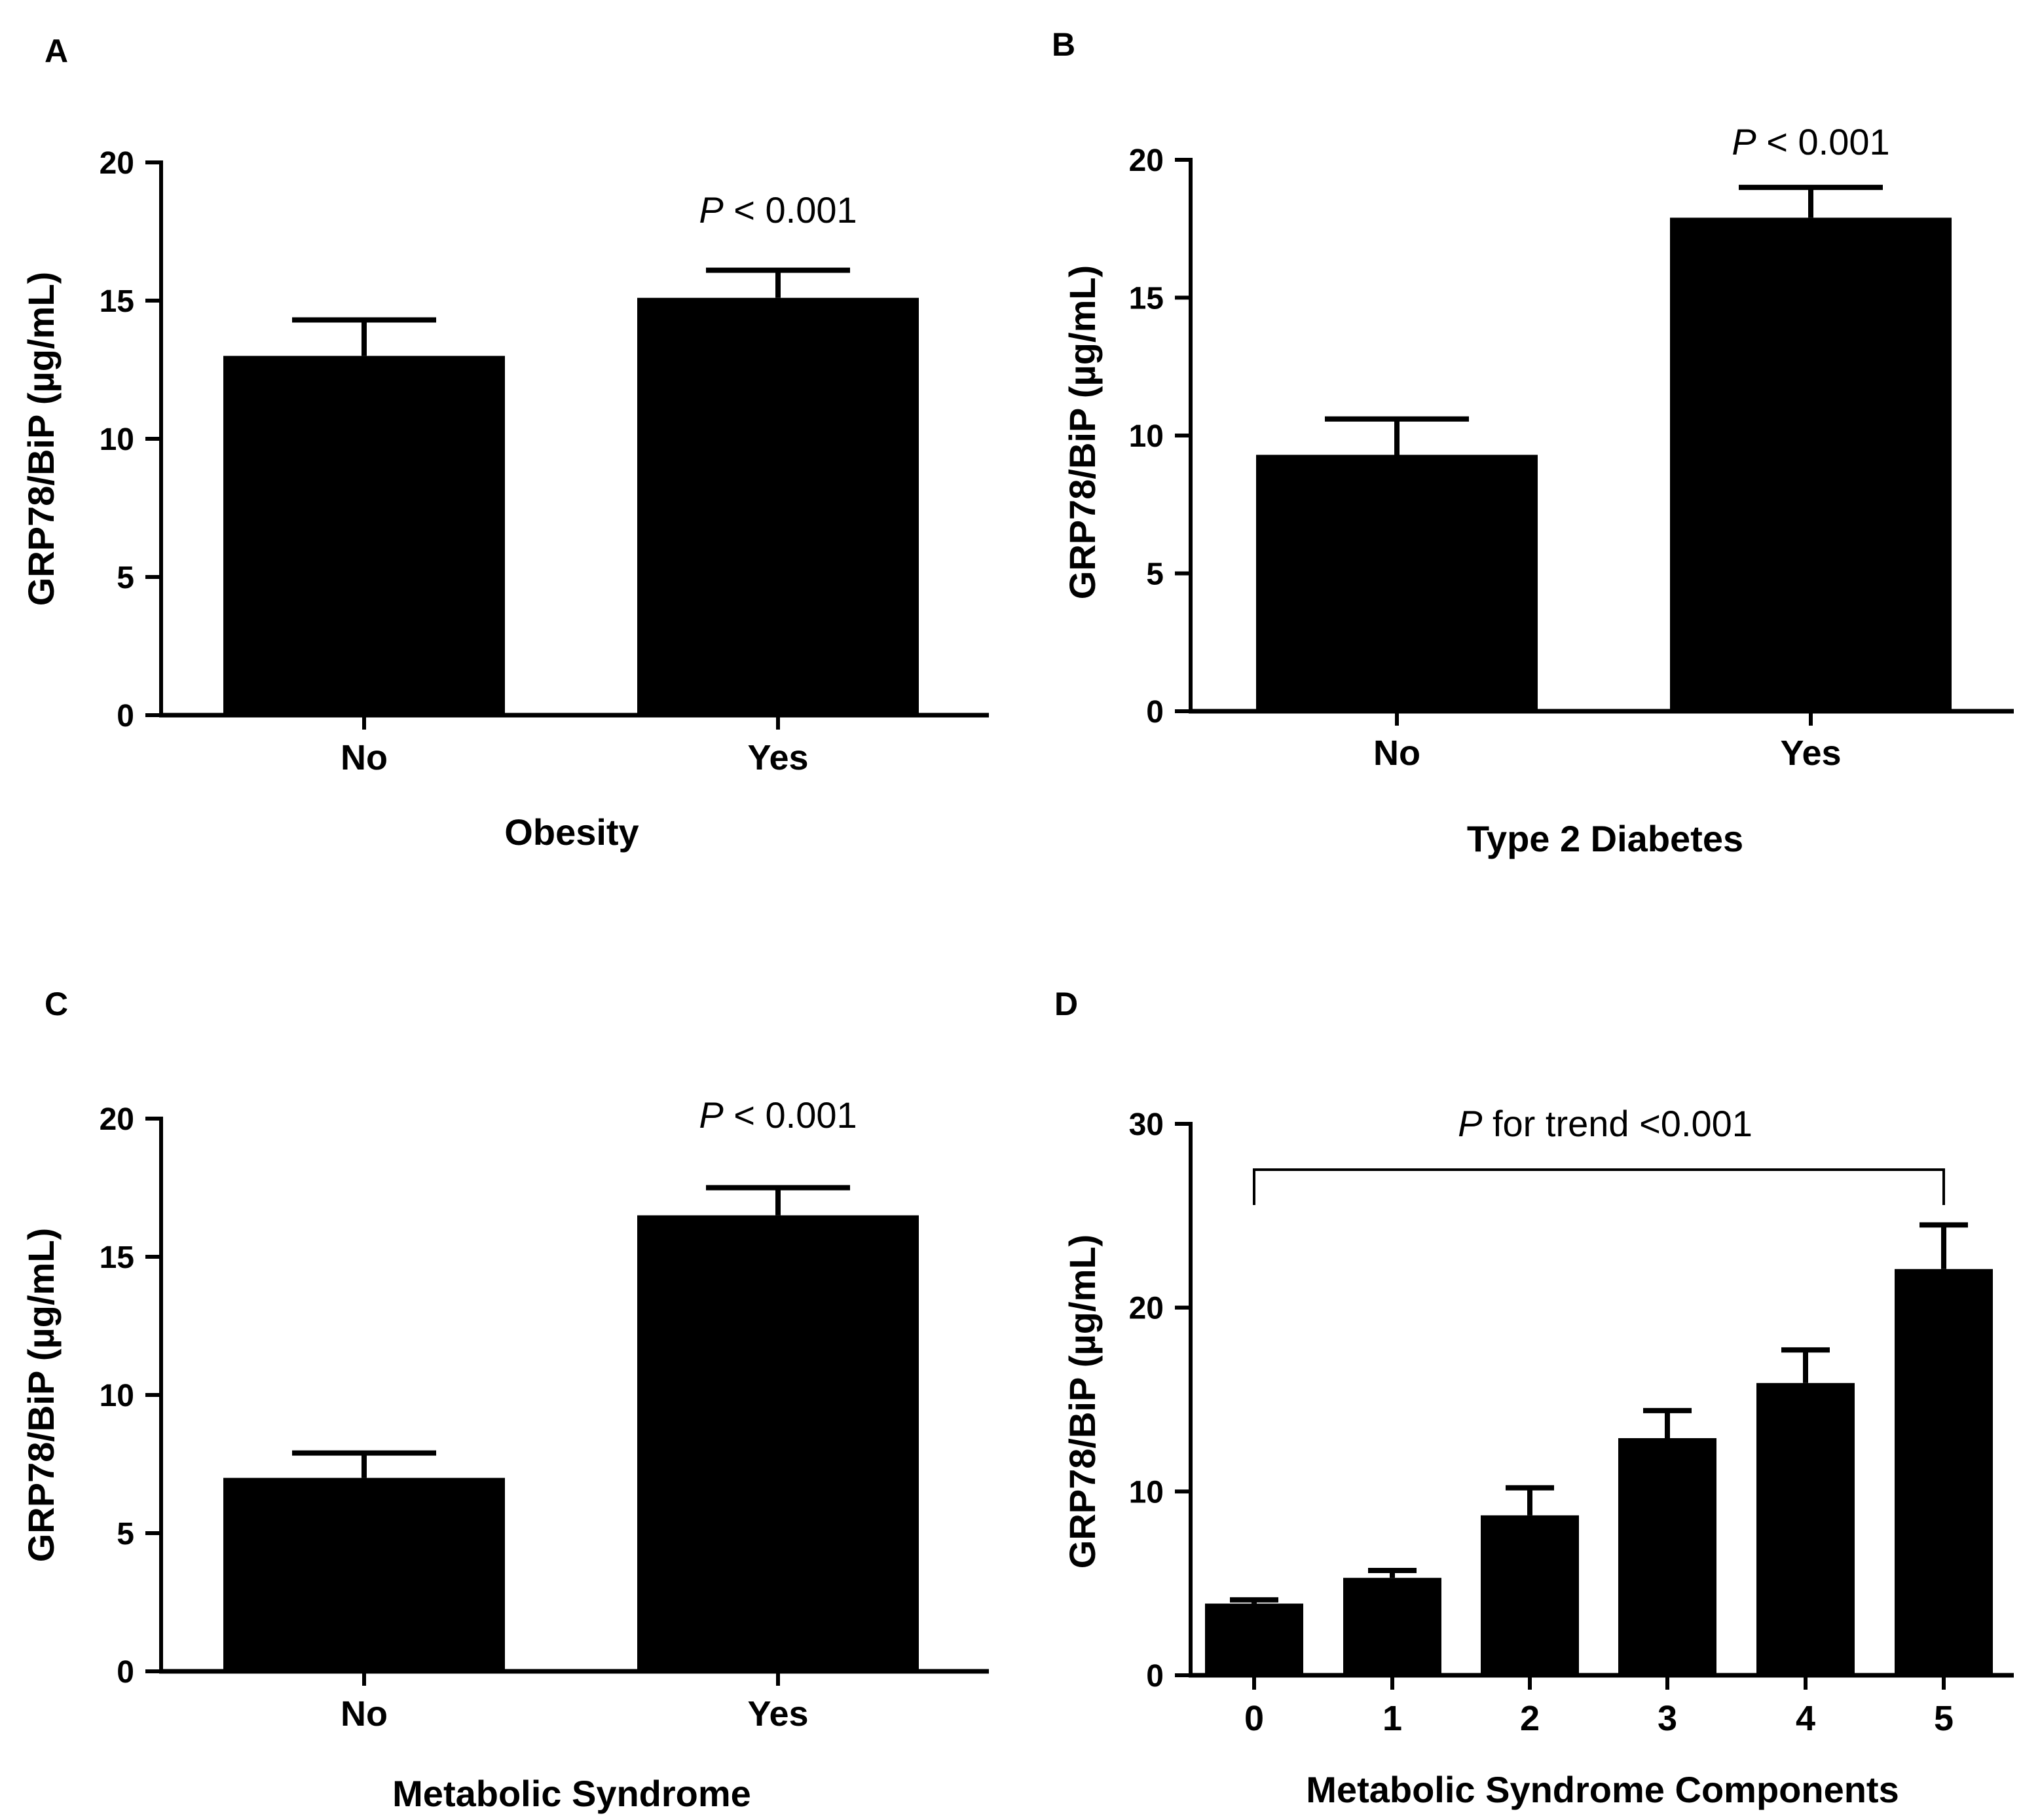  I want to click on x-tick-label: 0, so click(1254, 1718).